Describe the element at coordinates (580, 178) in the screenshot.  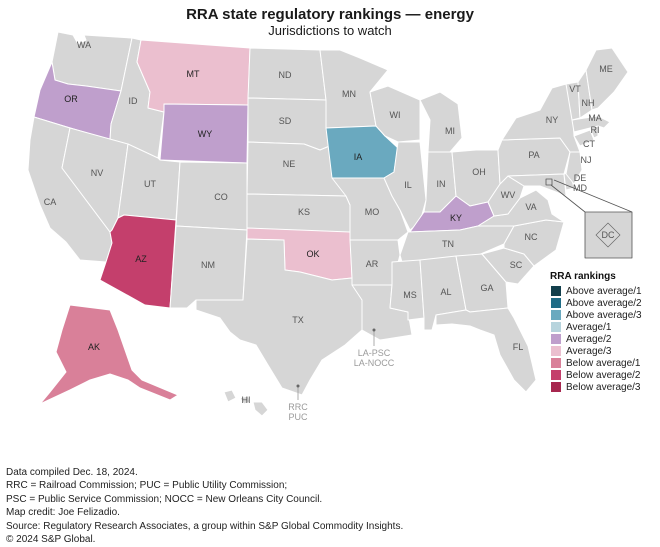
I see `label-de: DE` at that location.